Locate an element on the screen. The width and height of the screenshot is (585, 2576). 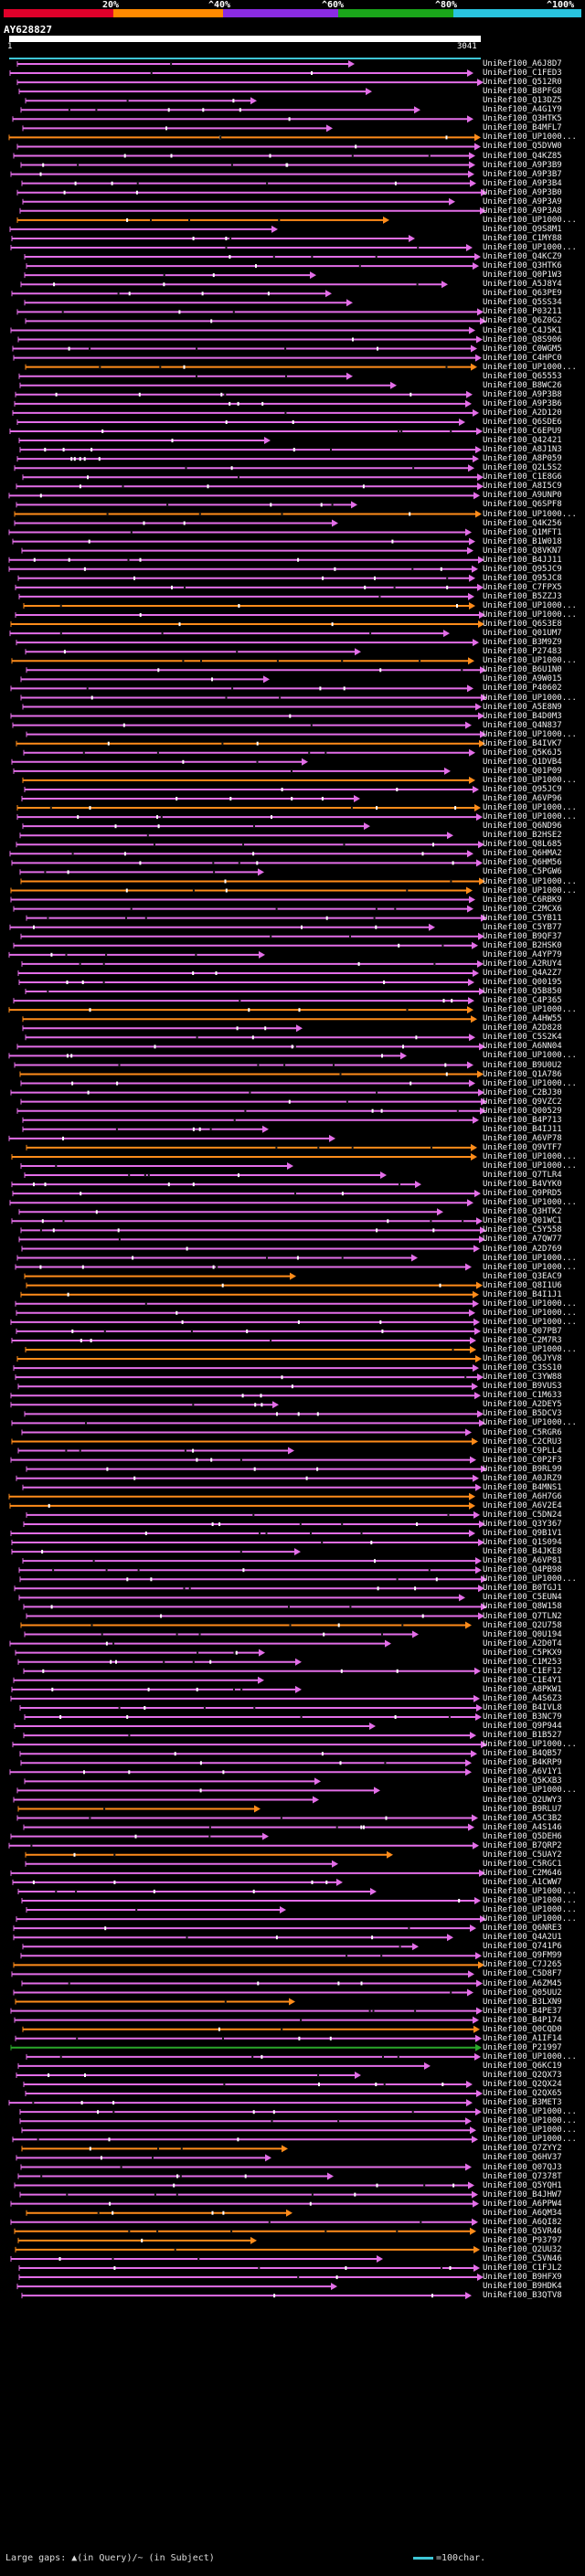
hit-label: UniRef100_Q7TLR4 is located at coordinates (522, 1176).